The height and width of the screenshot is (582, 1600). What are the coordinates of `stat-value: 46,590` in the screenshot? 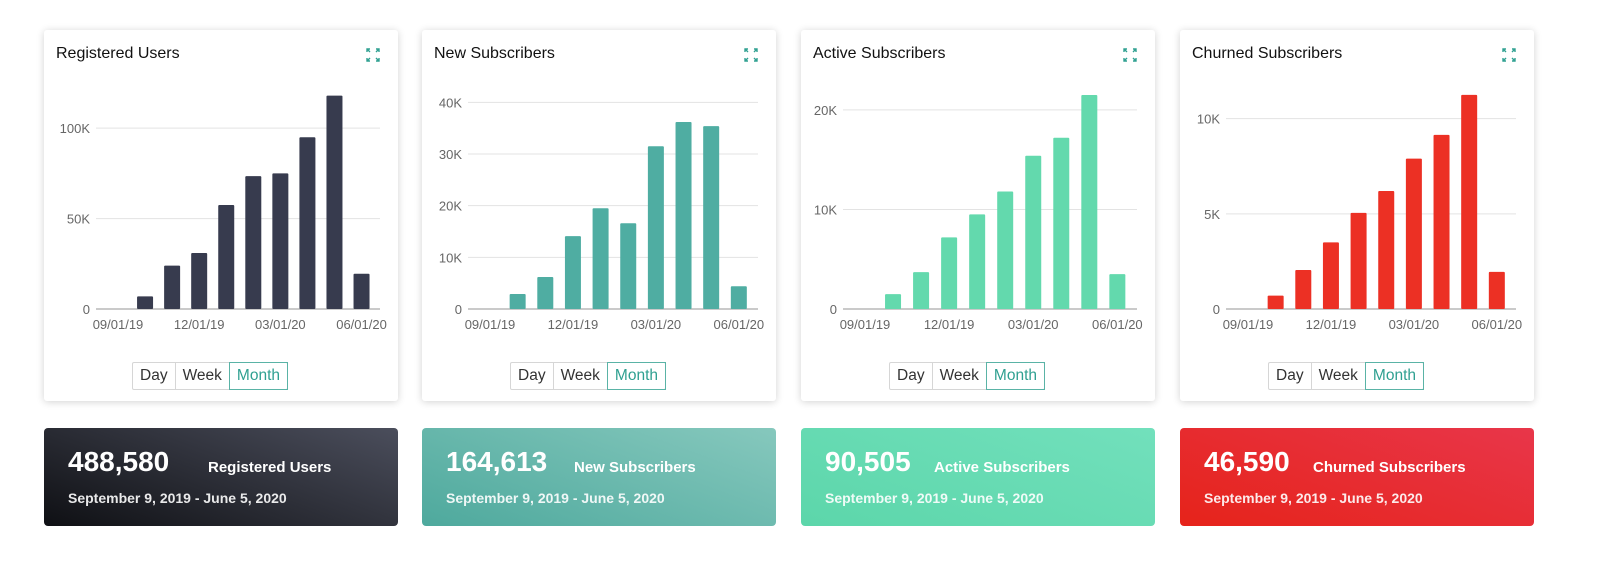 It's located at (1247, 461).